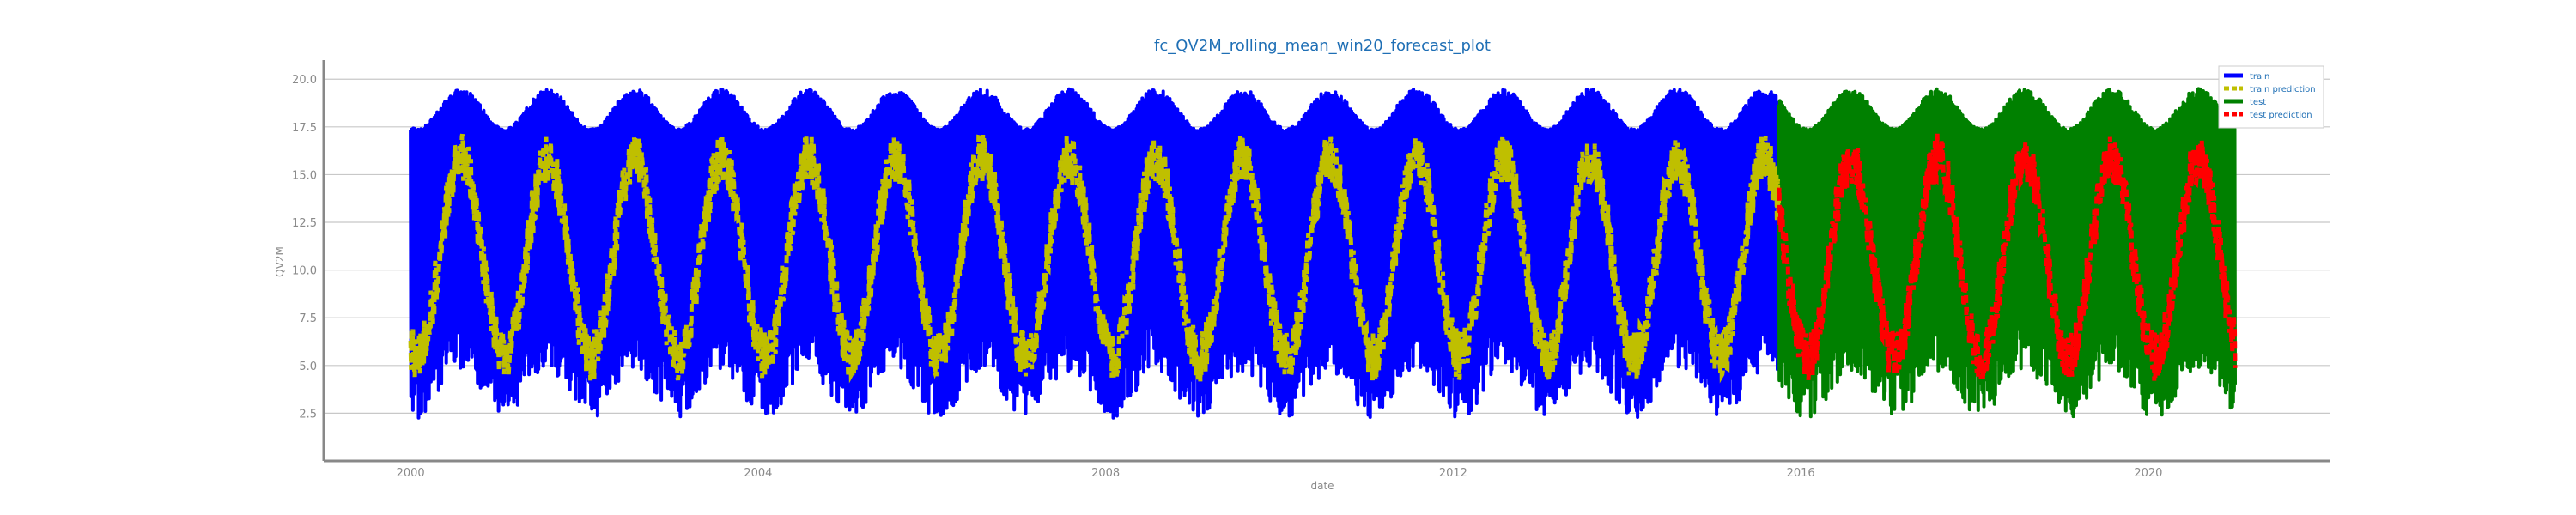  Describe the element at coordinates (2259, 77) in the screenshot. I see `legend-label-0: train` at that location.